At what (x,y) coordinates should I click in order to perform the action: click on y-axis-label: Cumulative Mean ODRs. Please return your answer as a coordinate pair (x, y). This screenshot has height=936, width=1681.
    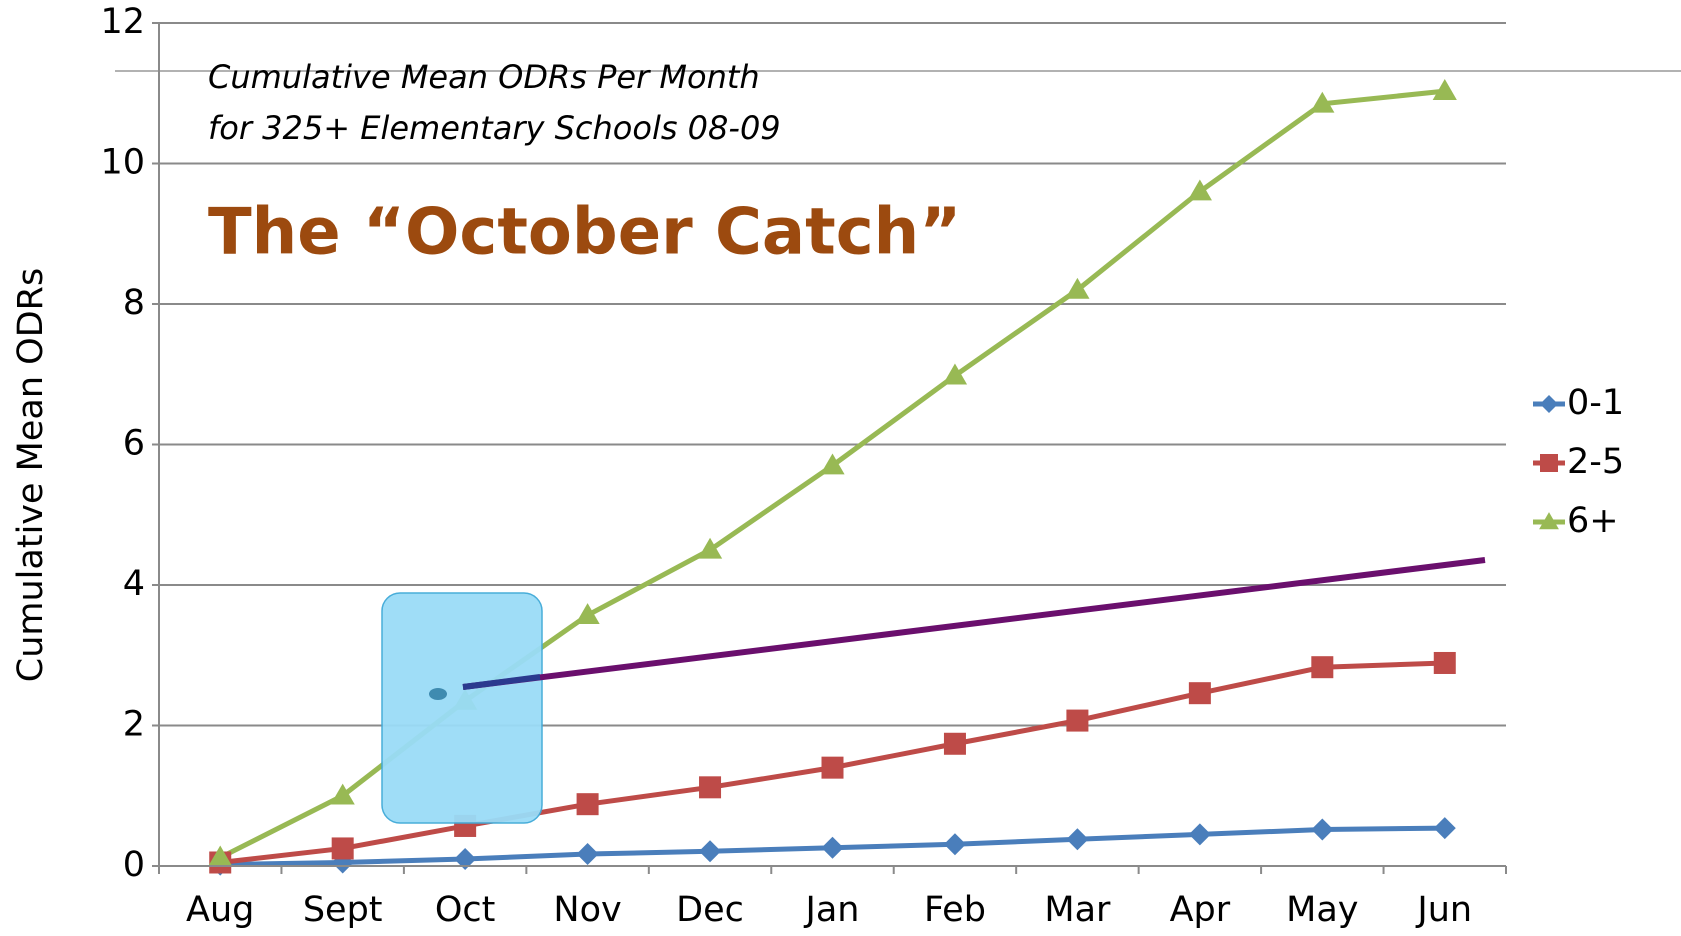
    Looking at the image, I should click on (31, 475).